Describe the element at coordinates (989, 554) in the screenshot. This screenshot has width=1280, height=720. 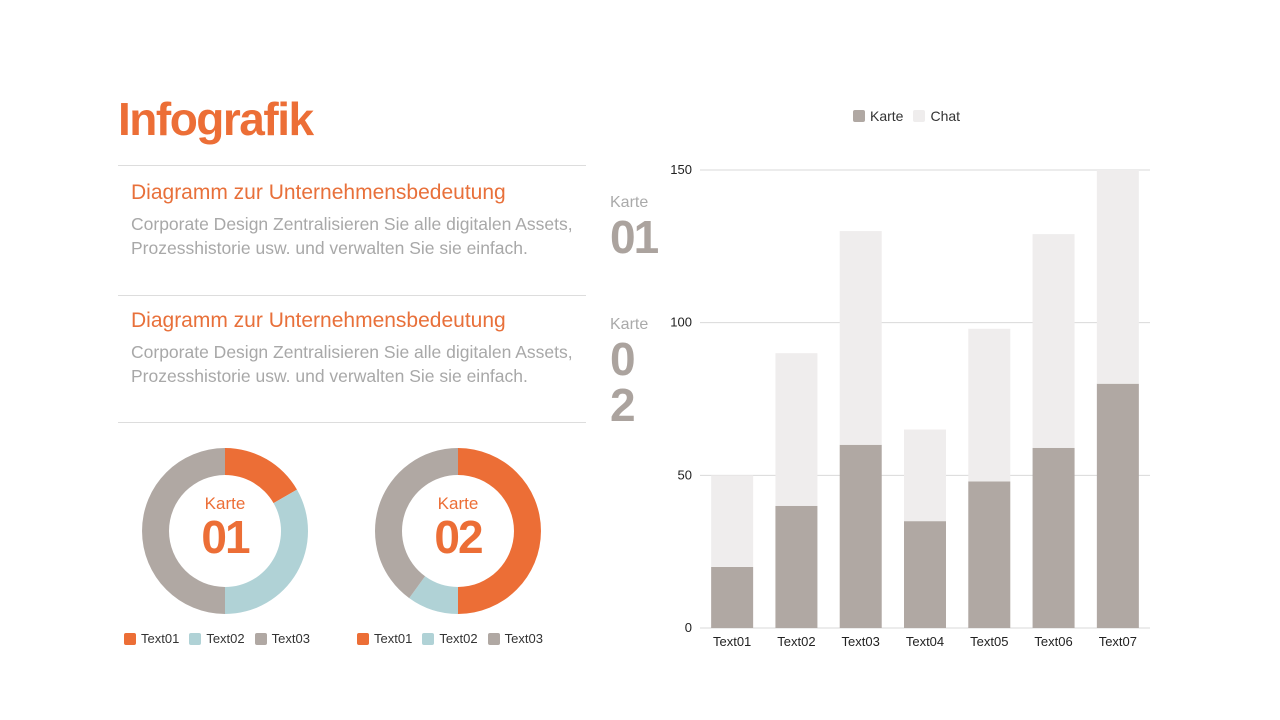
I see `bar-Karte-Text05` at that location.